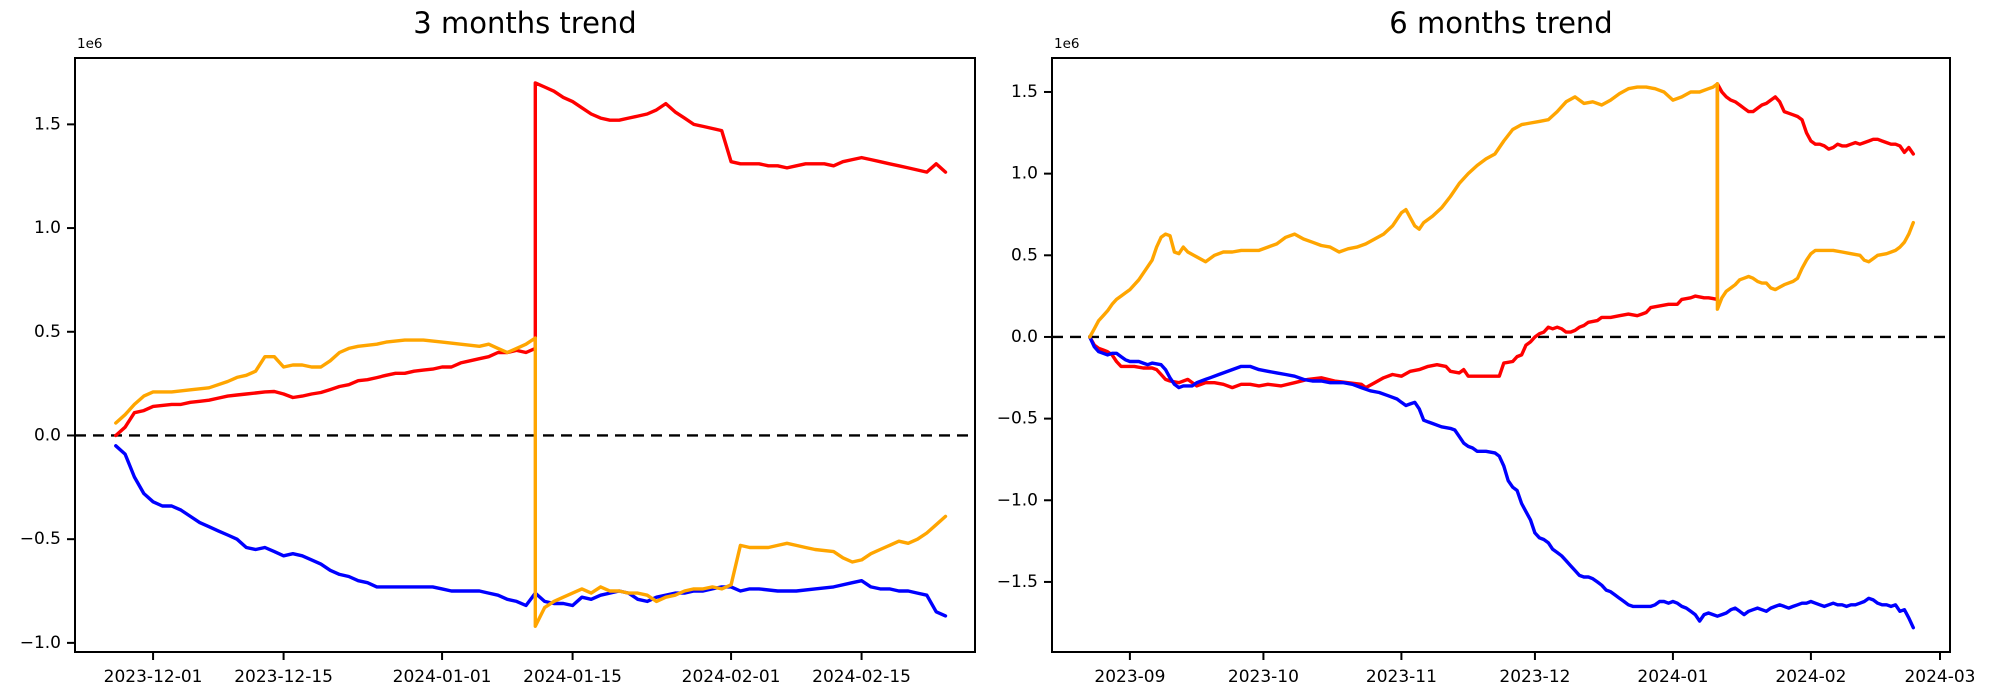 The height and width of the screenshot is (700, 2000). What do you see at coordinates (40, 539) in the screenshot?
I see `left-y-tick-label: −0.5` at bounding box center [40, 539].